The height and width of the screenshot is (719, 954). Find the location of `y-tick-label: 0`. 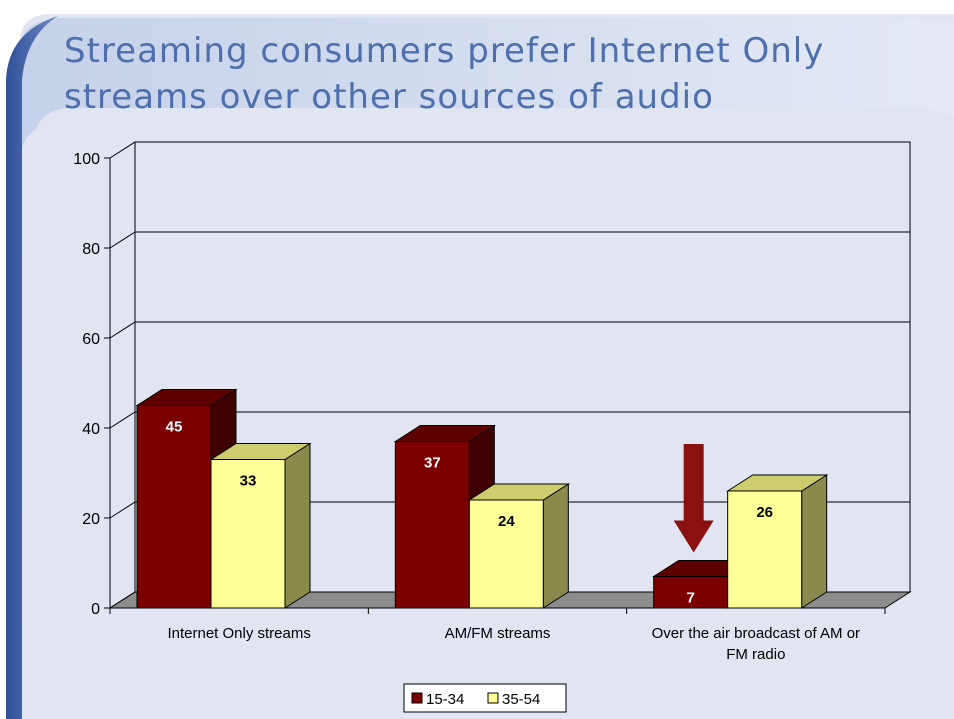

y-tick-label: 0 is located at coordinates (95, 609).